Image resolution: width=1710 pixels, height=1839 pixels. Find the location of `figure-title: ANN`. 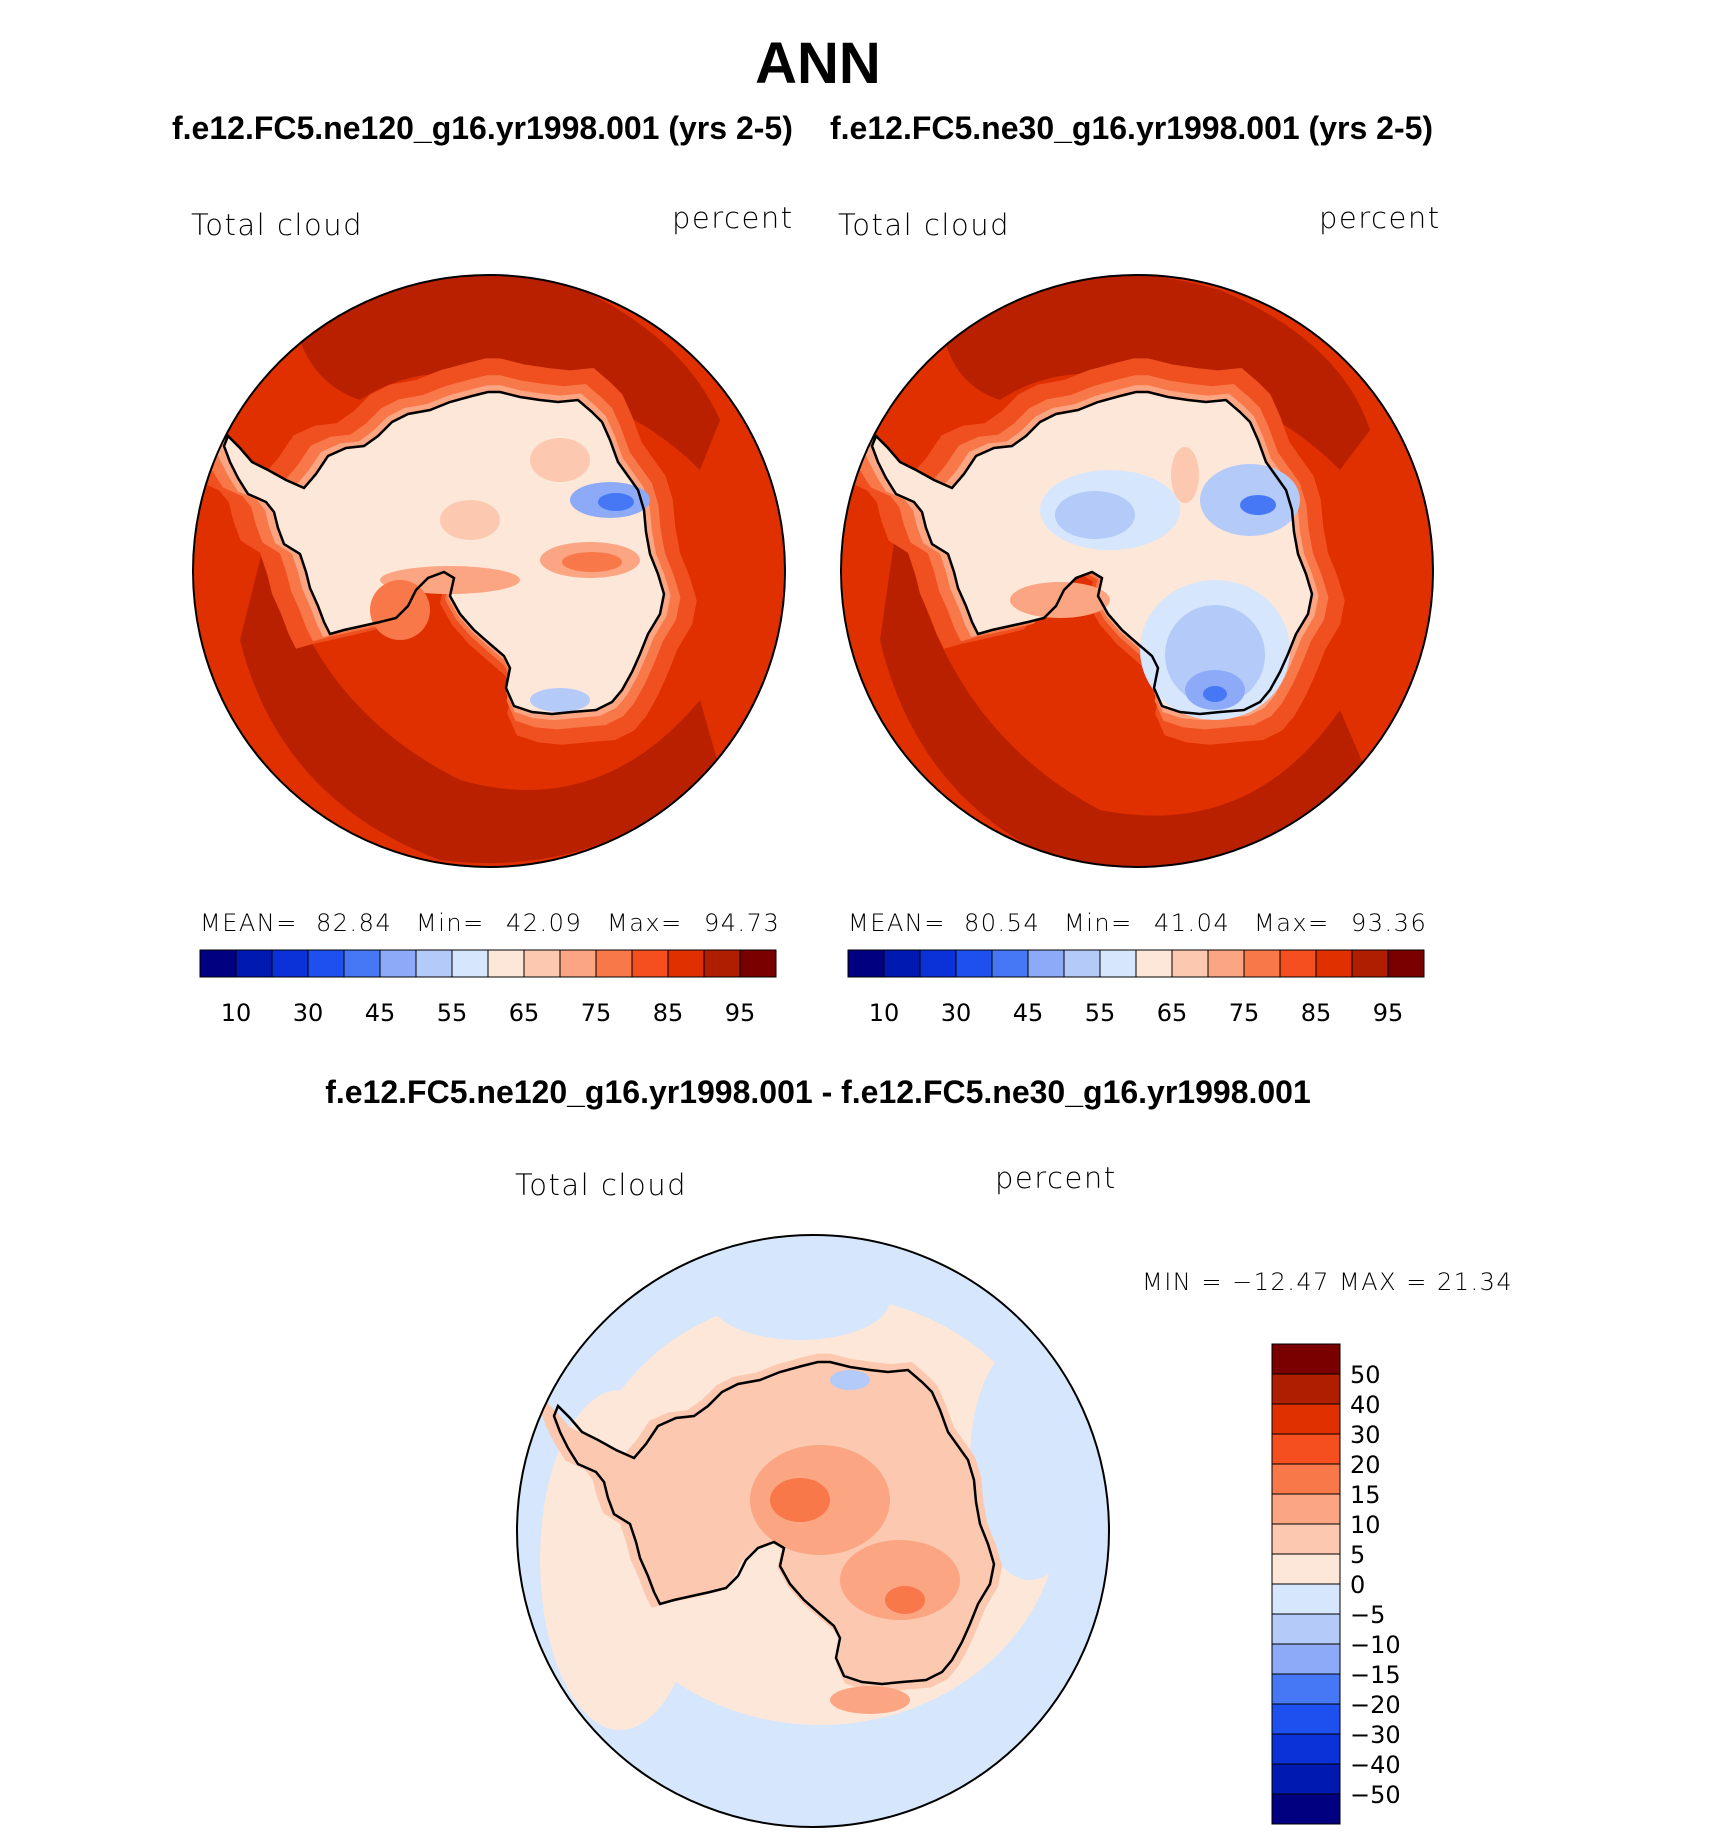

figure-title: ANN is located at coordinates (818, 63).